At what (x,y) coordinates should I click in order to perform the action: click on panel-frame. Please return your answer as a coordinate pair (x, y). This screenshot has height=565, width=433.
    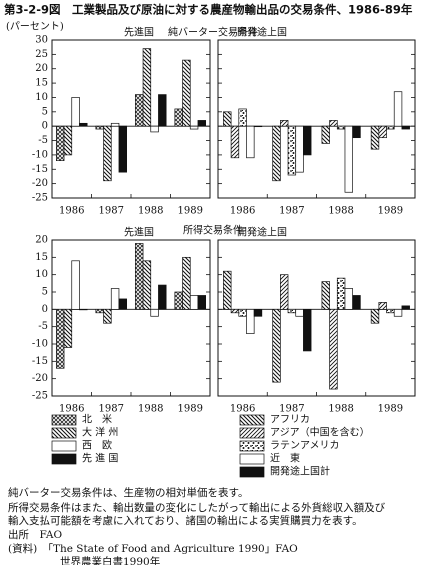
    Looking at the image, I should click on (316, 119).